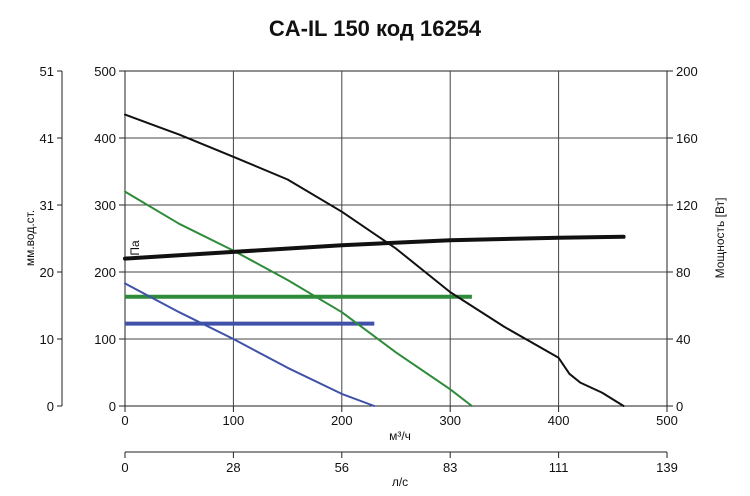 This screenshot has width=750, height=496. What do you see at coordinates (450, 420) in the screenshot?
I see `x-tick-label: 300` at bounding box center [450, 420].